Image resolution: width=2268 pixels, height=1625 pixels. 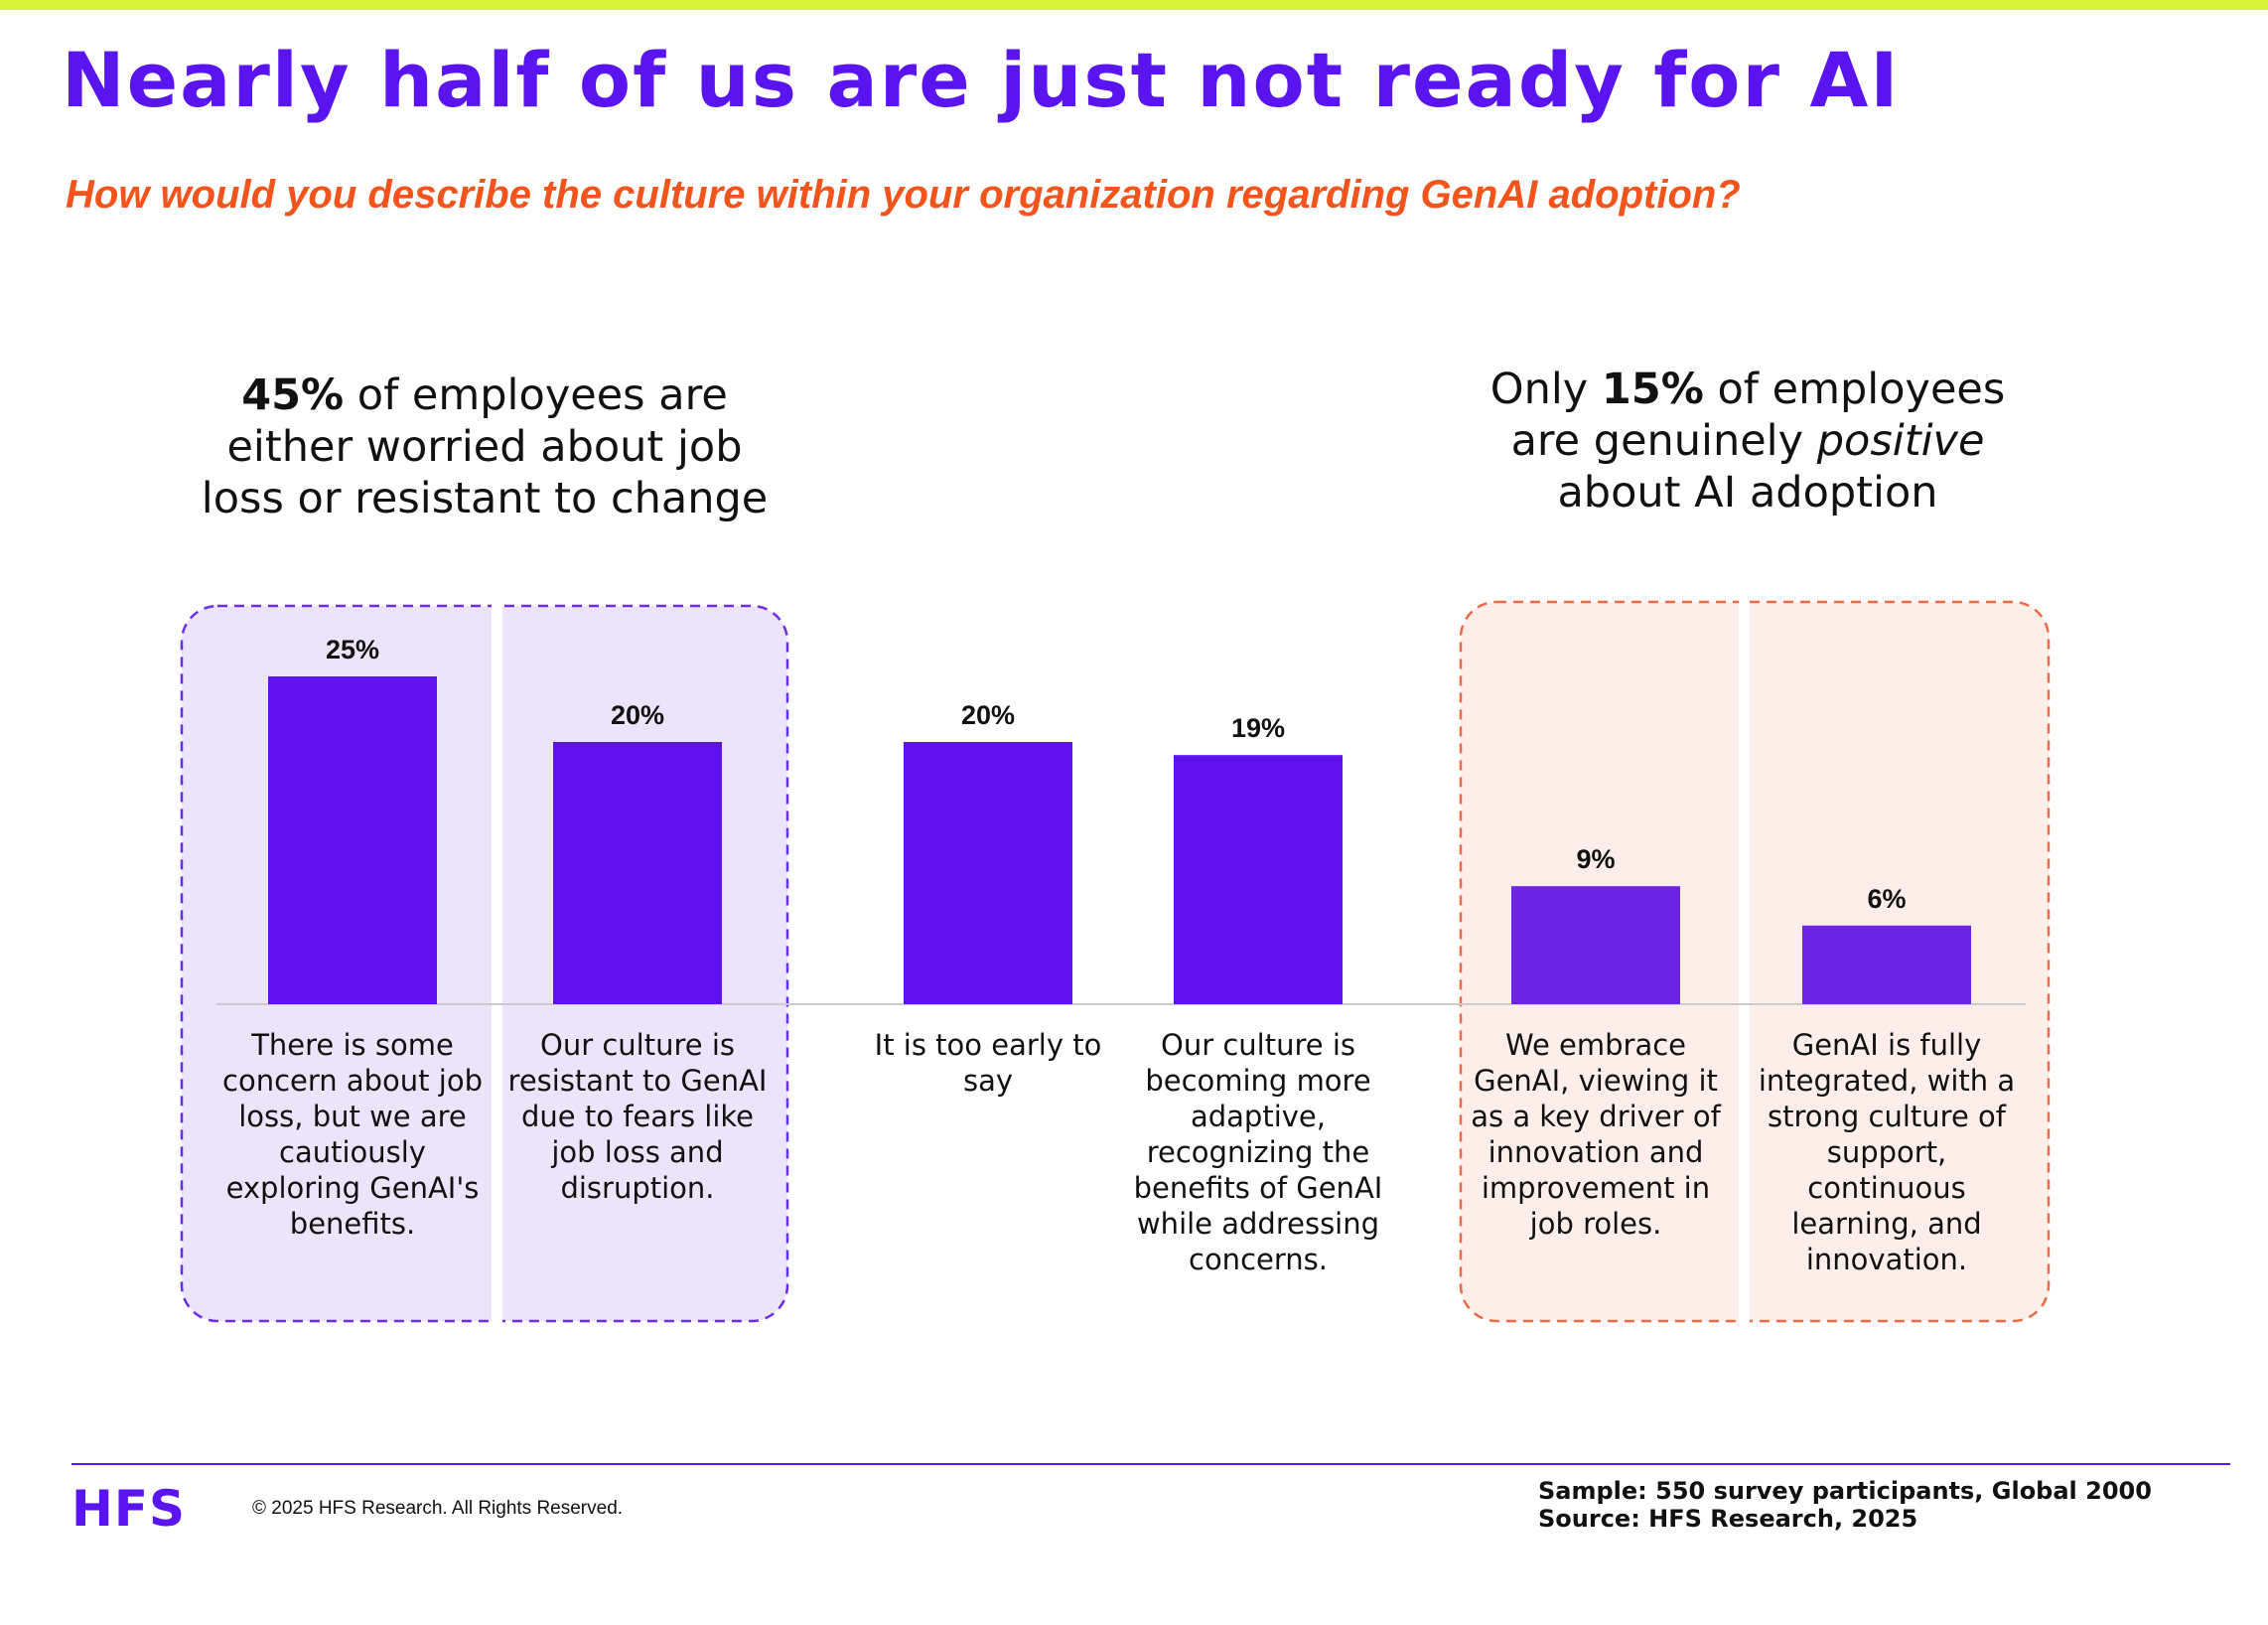 I want to click on source-note: Source: HFS Research, 2025, so click(x=1728, y=1519).